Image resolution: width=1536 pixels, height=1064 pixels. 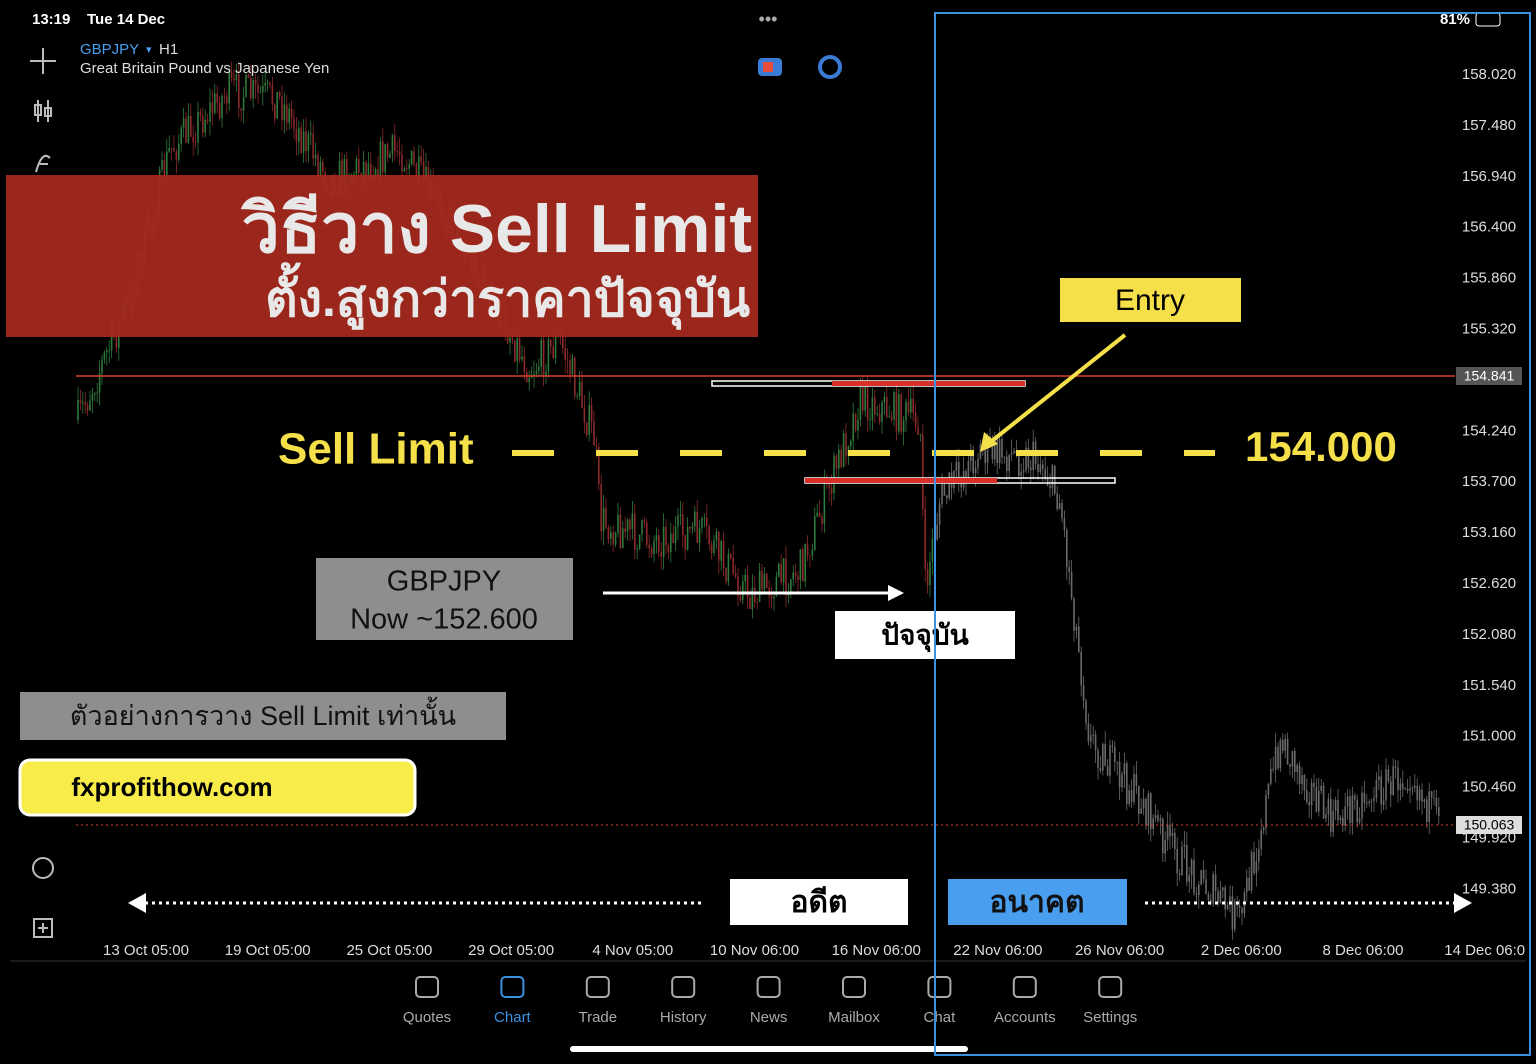 What do you see at coordinates (597, 1017) in the screenshot?
I see `tab-label: Trade` at bounding box center [597, 1017].